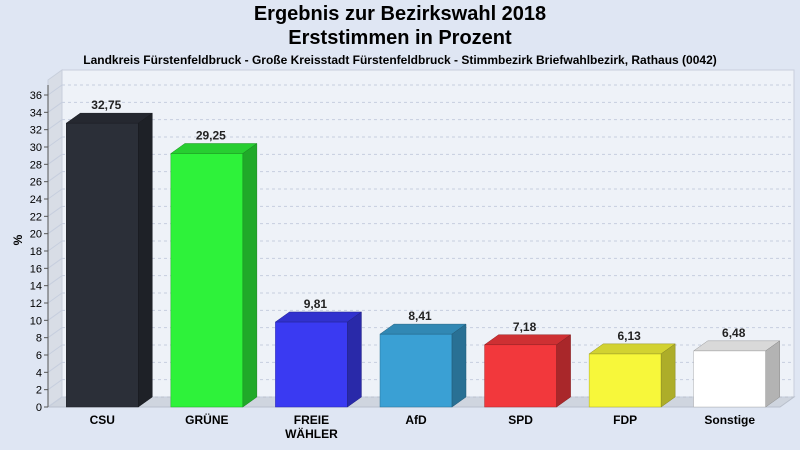  Describe the element at coordinates (400, 38) in the screenshot. I see `chart-title-line2: Erststimmen in Prozent` at that location.